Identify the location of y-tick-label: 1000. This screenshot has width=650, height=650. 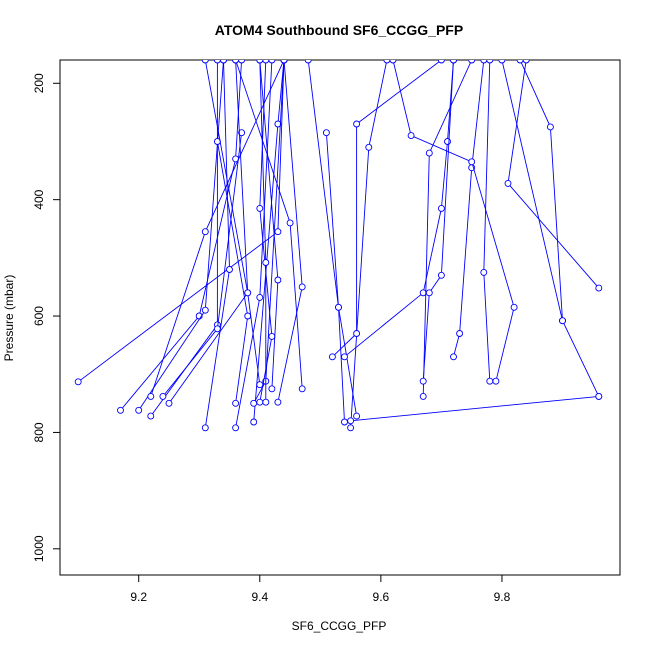
(39, 548).